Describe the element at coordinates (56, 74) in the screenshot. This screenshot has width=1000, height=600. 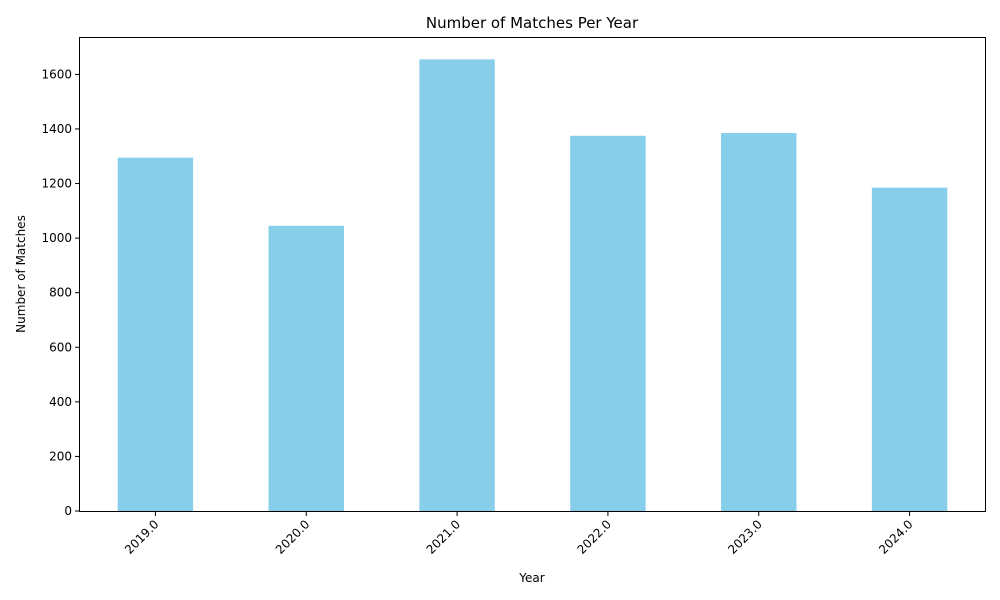
I see `y-tick-label: 1600` at that location.